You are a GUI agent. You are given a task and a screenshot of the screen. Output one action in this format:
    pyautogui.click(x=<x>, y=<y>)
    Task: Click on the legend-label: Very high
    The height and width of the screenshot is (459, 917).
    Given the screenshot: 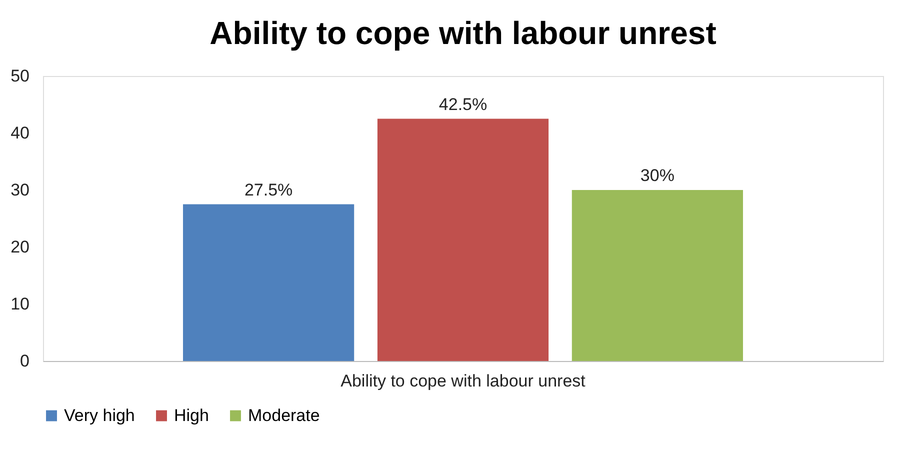 What is the action you would take?
    pyautogui.click(x=99, y=415)
    